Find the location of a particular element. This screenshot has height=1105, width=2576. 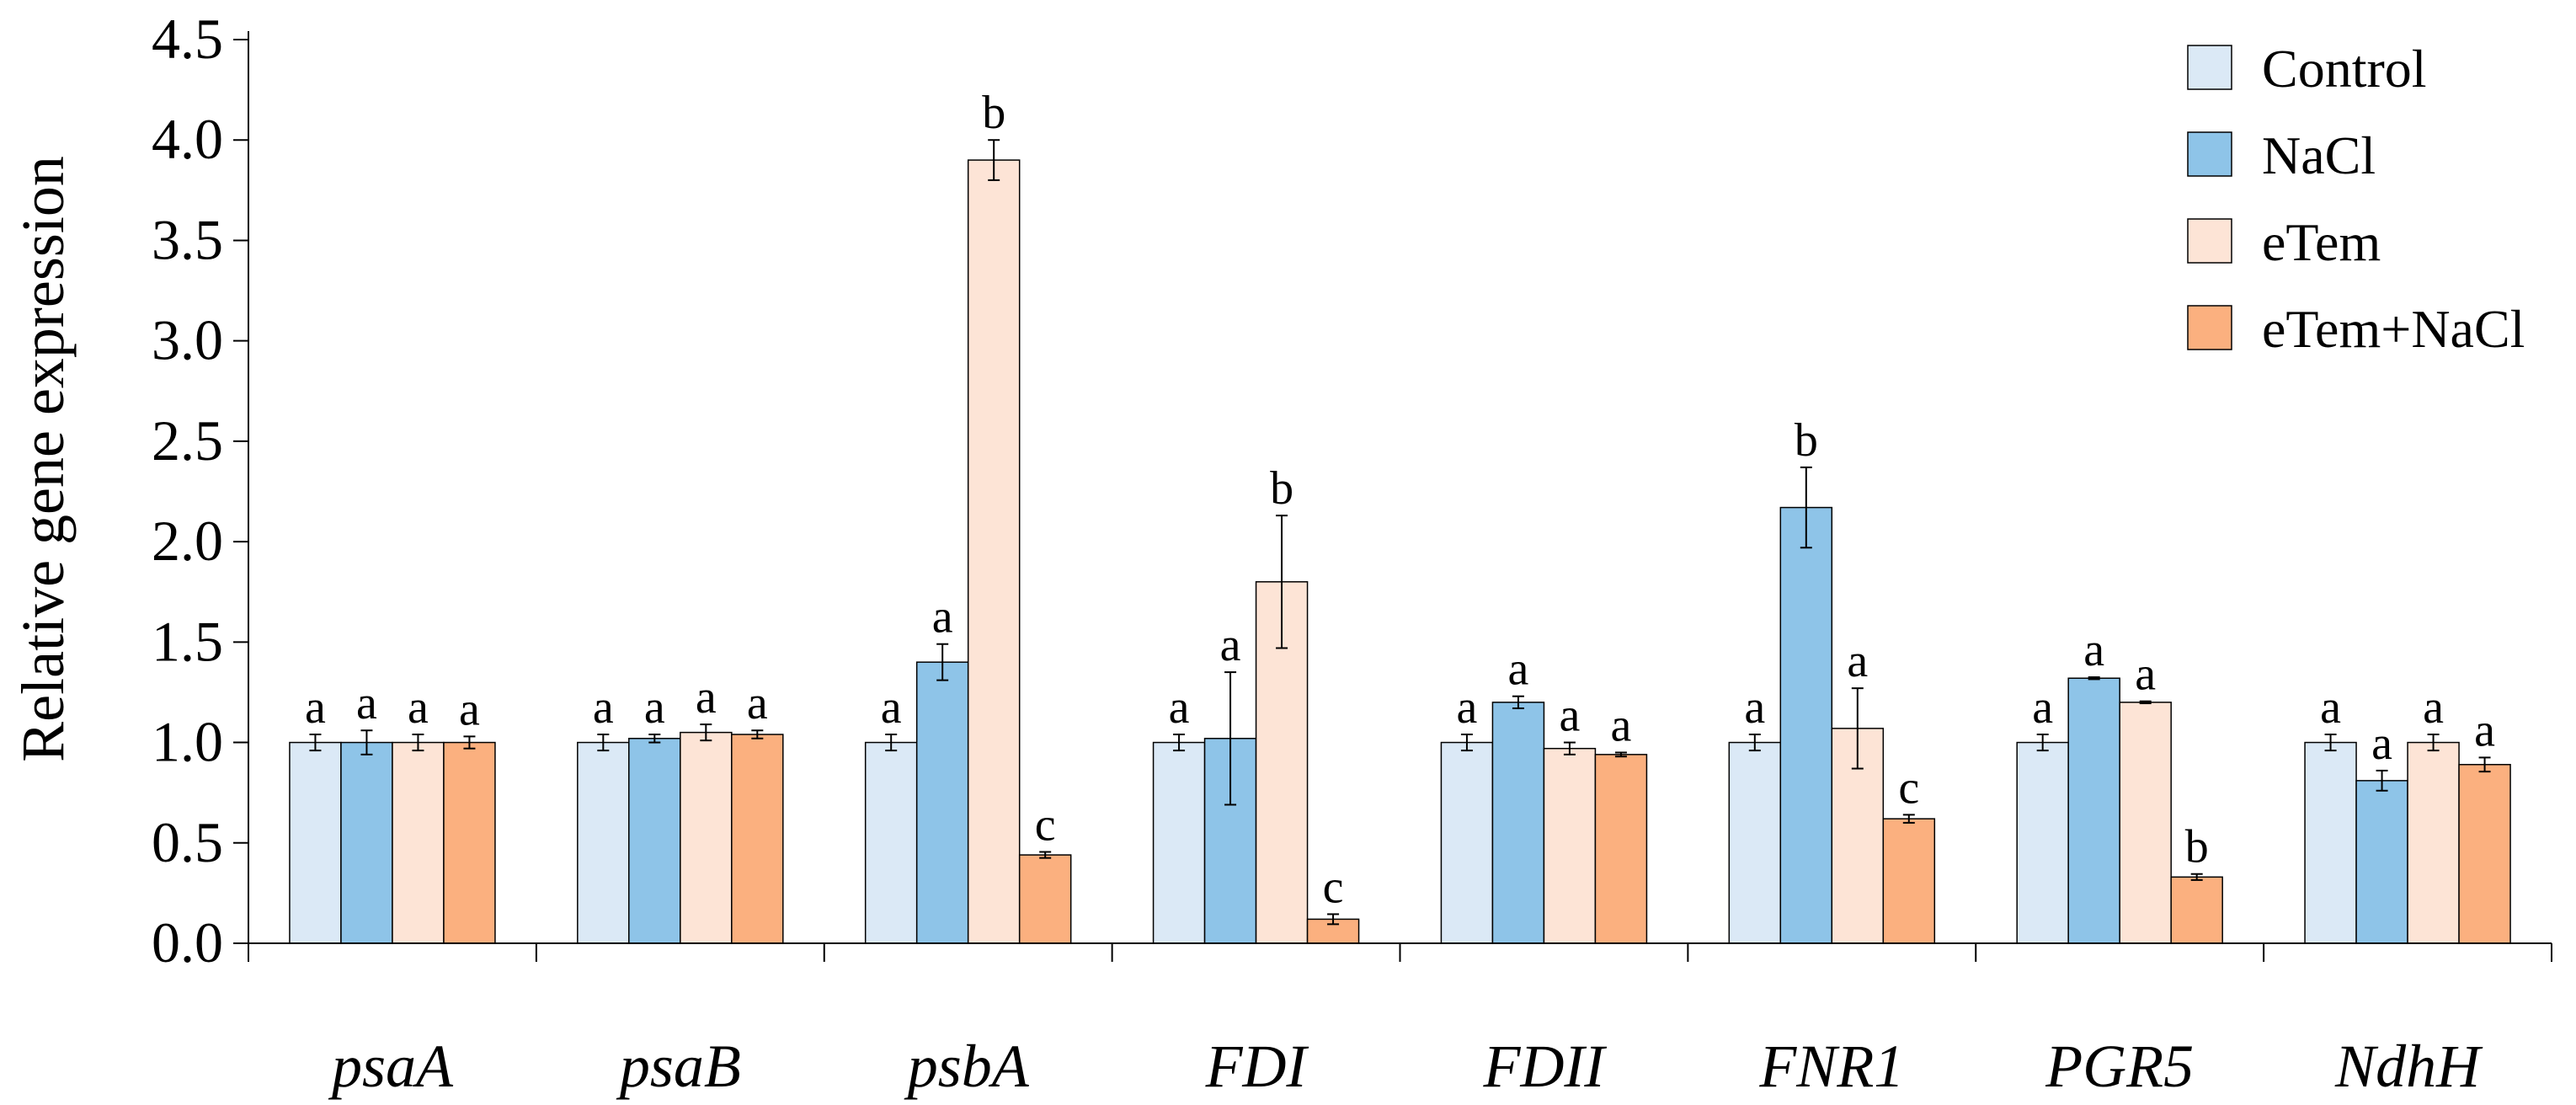

legend-label: eTem is located at coordinates (2321, 242).